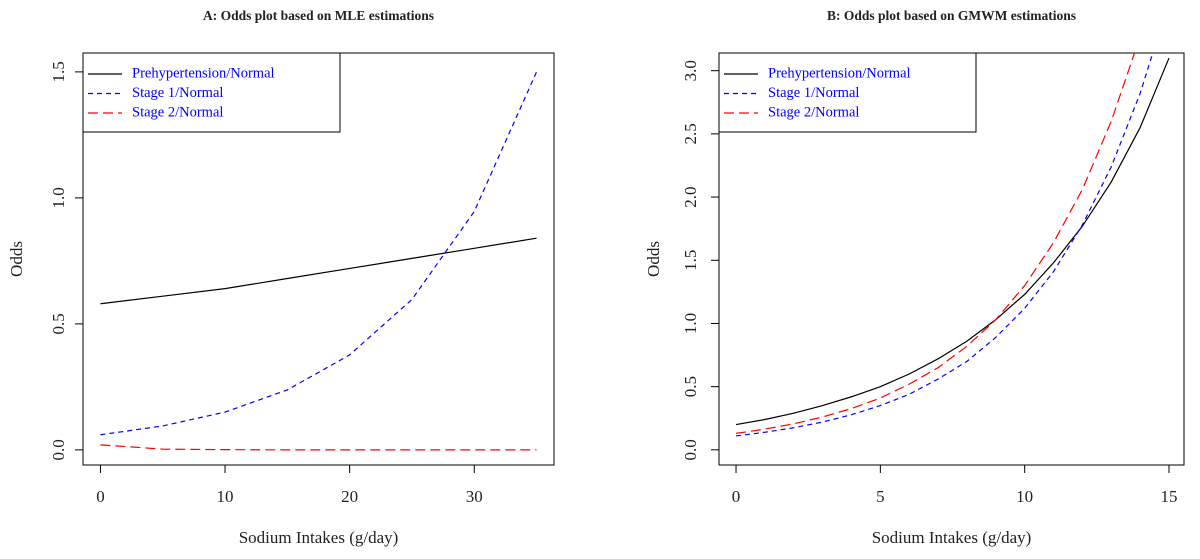  What do you see at coordinates (1168, 496) in the screenshot?
I see `x-tick-label: 15` at bounding box center [1168, 496].